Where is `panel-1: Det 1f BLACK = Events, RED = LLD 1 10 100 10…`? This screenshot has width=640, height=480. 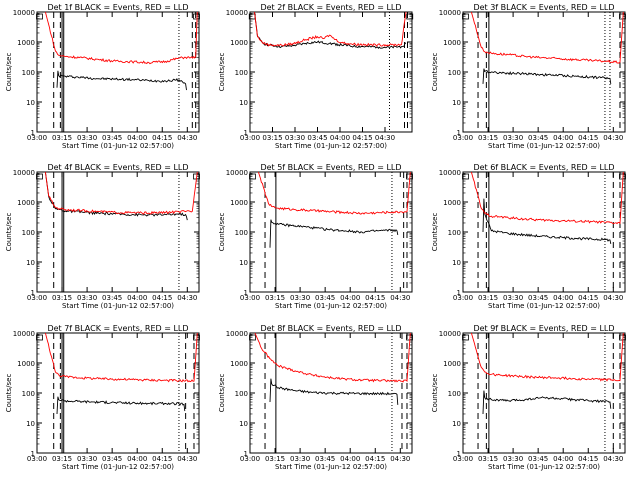 panel-1: Det 1f BLACK = Events, RED = LLD 1 10 100 10… is located at coordinates (102, 76).